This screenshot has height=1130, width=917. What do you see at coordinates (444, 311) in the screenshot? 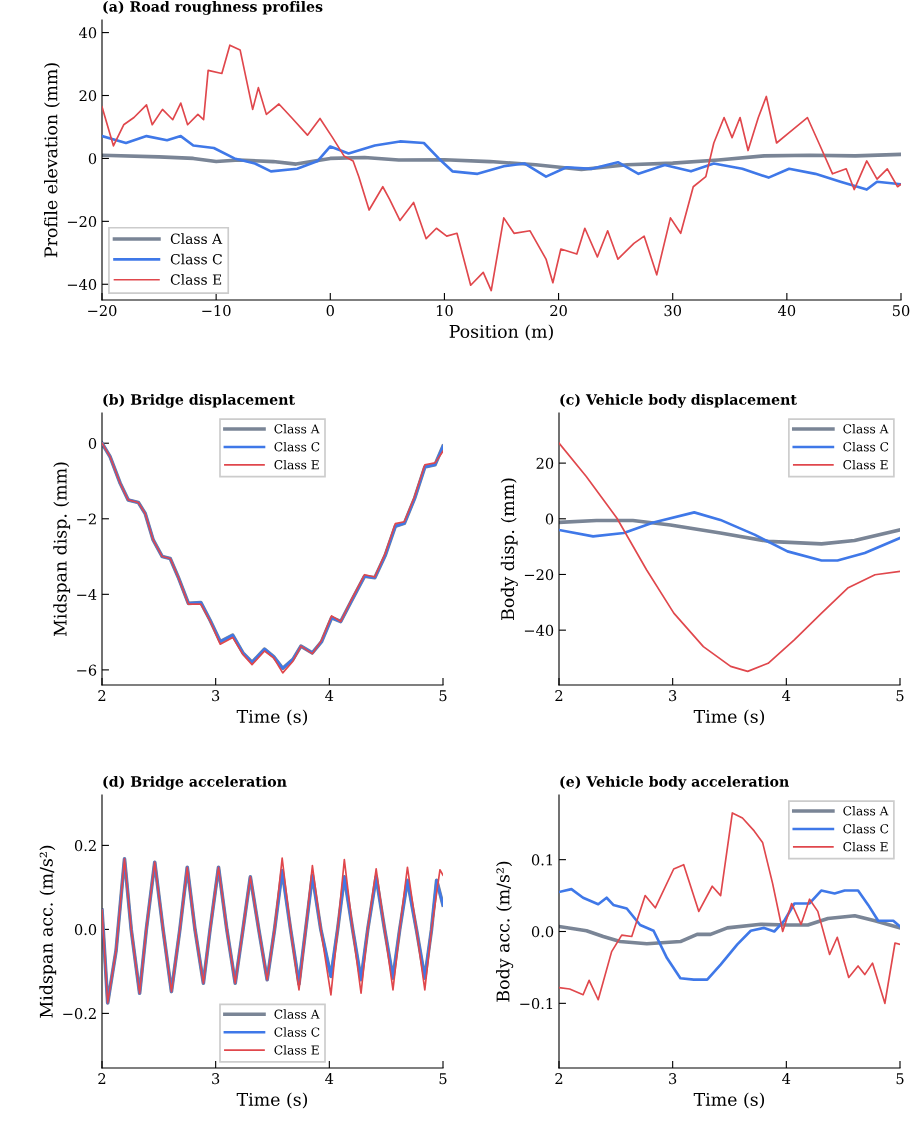
I see `x-tick-label: 10` at bounding box center [444, 311].